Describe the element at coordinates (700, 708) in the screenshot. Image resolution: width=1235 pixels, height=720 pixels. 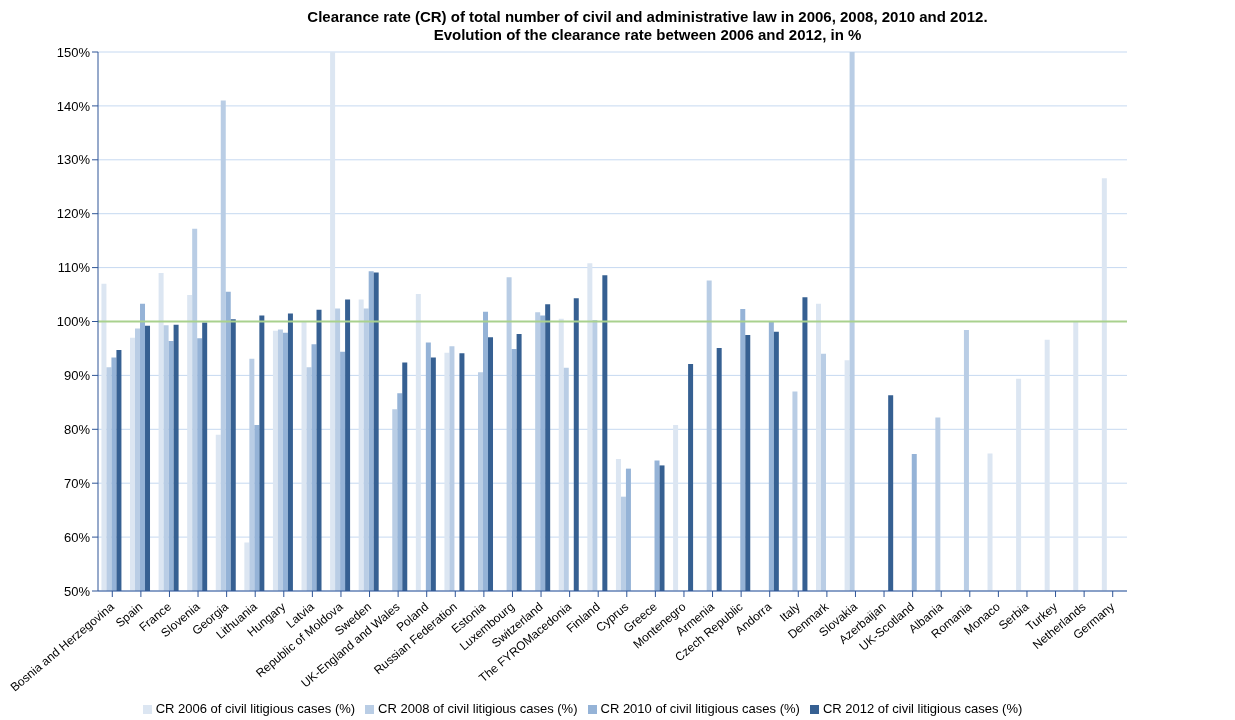
I see `legend-label: CR 2010 of civil litigious cases (%)` at that location.